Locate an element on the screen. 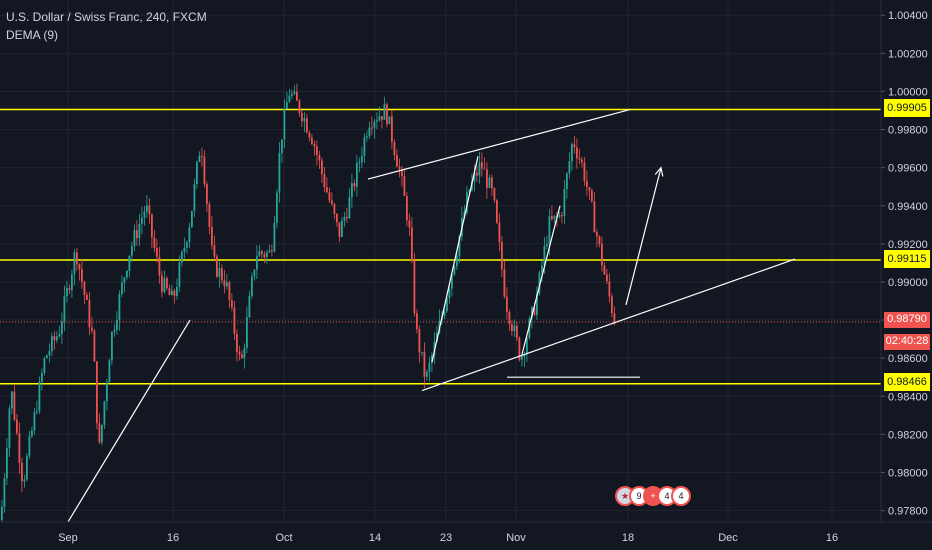 This screenshot has height=550, width=932. y-tick-label: 0.99000 is located at coordinates (908, 283).